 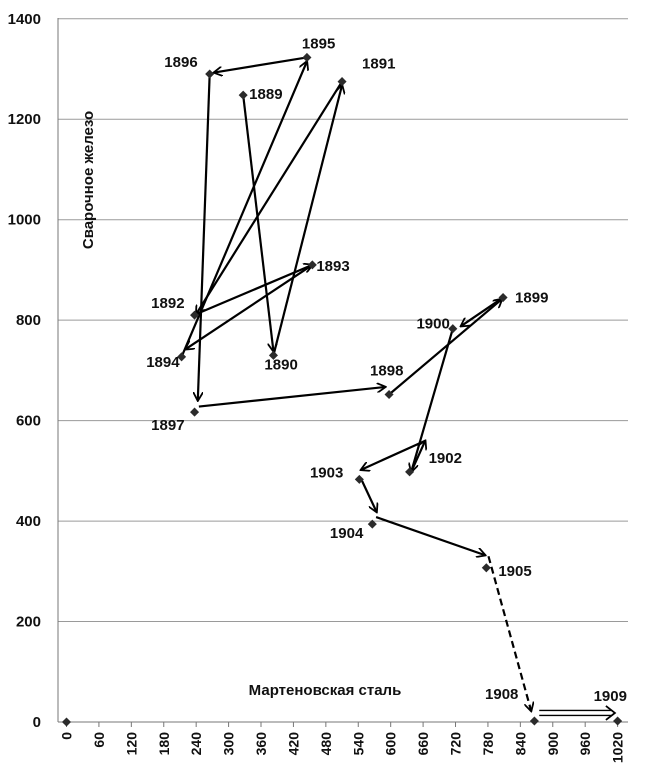 I want to click on x-tick-label: 360, so click(x=261, y=744).